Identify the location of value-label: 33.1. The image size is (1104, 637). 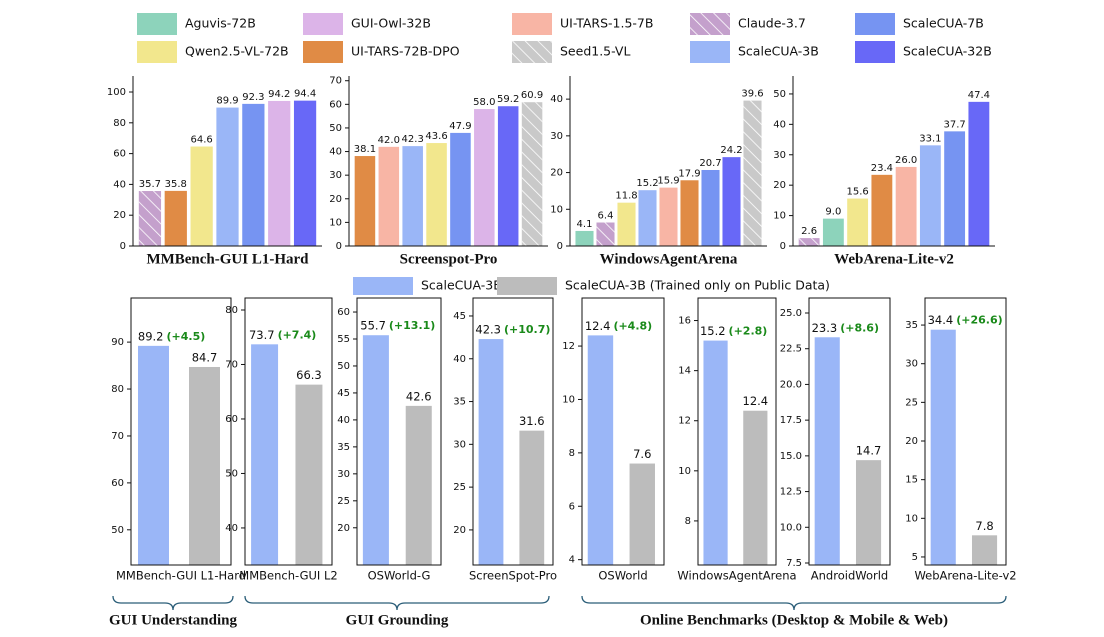
(930, 138).